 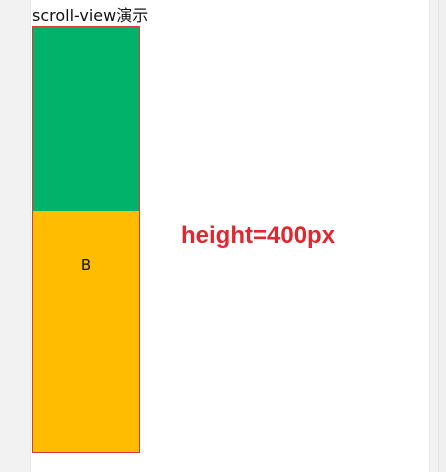 What do you see at coordinates (90, 16) in the screenshot?
I see `page-title: scroll-view演示` at bounding box center [90, 16].